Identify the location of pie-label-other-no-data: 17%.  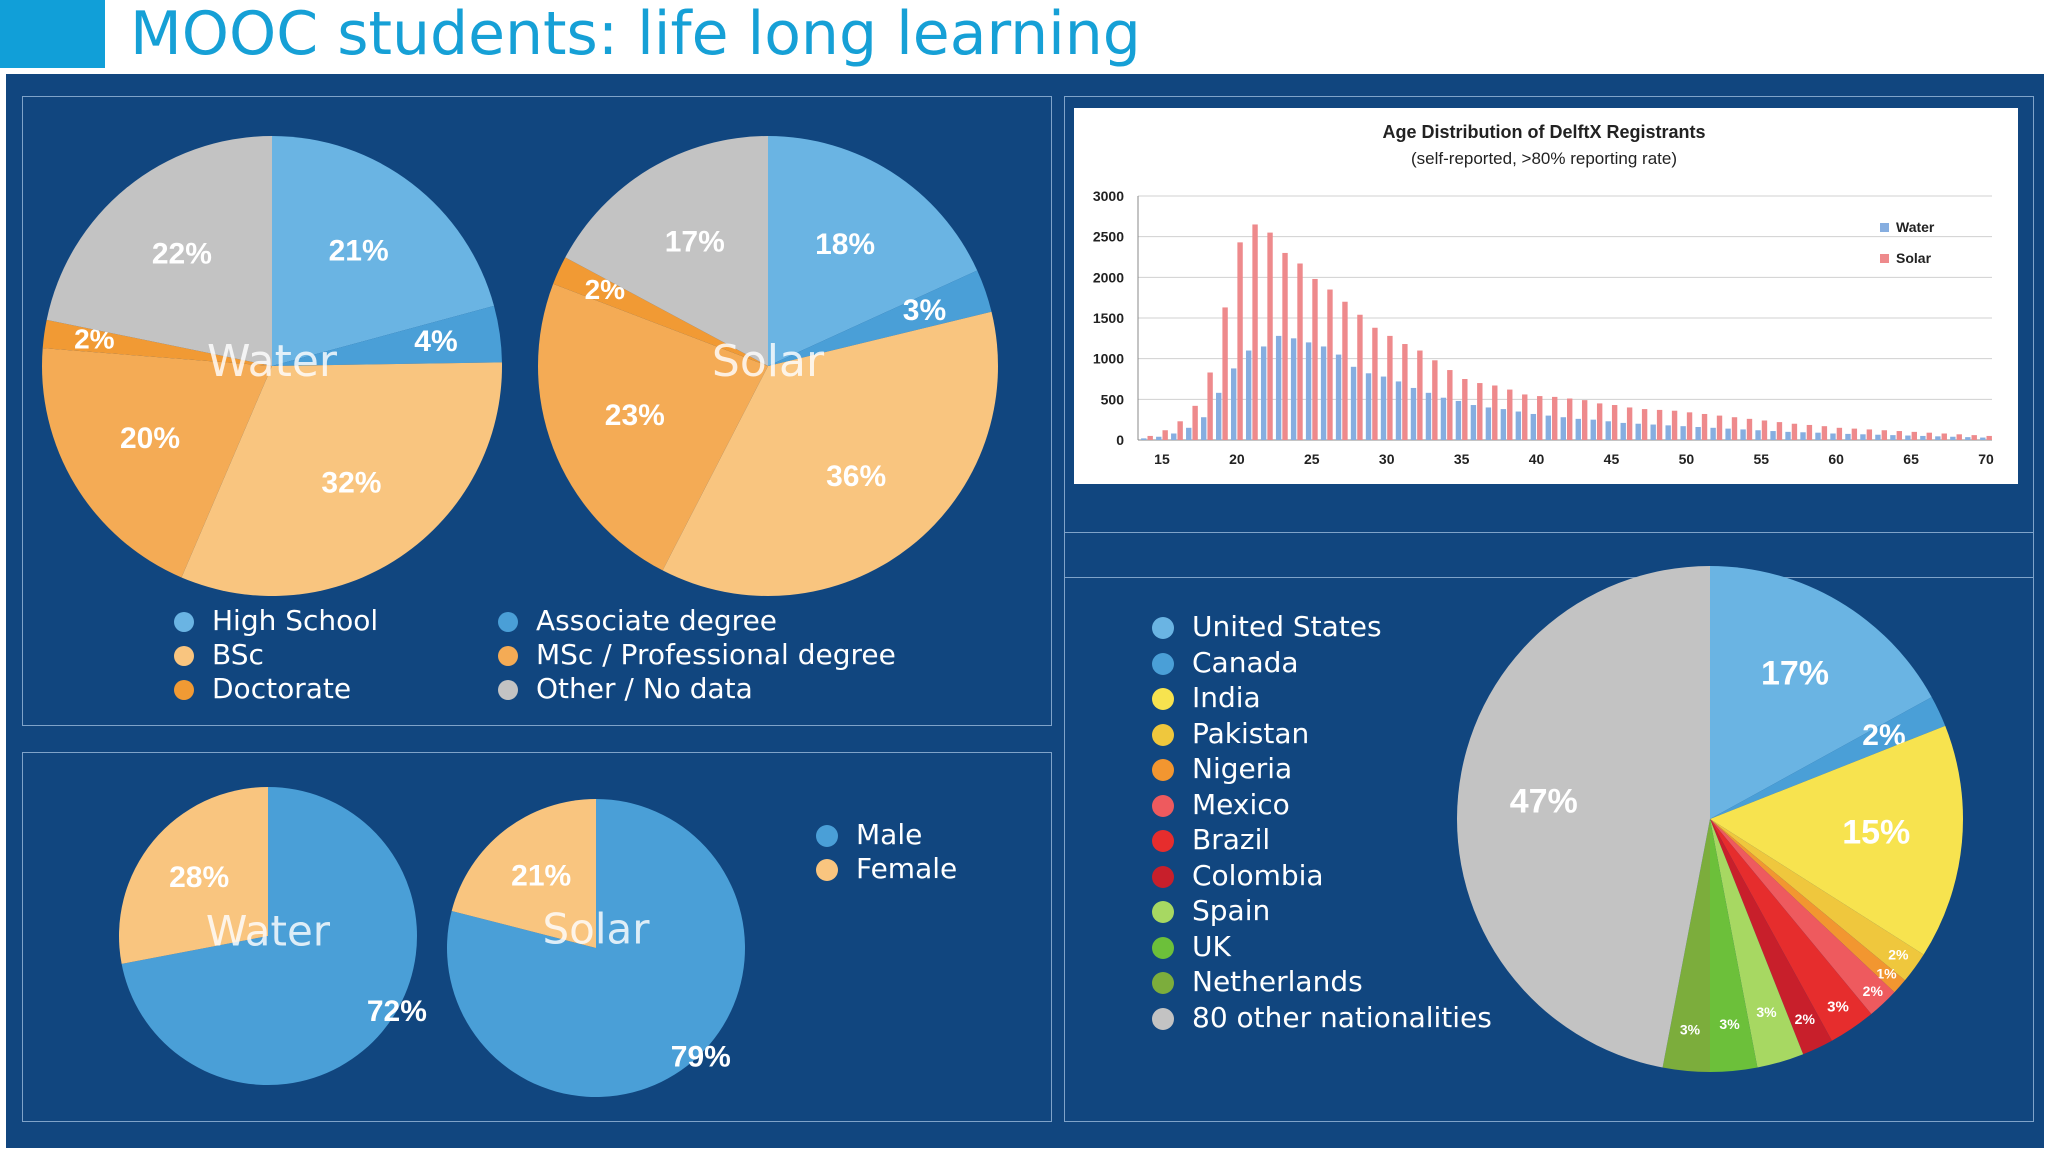
(695, 242).